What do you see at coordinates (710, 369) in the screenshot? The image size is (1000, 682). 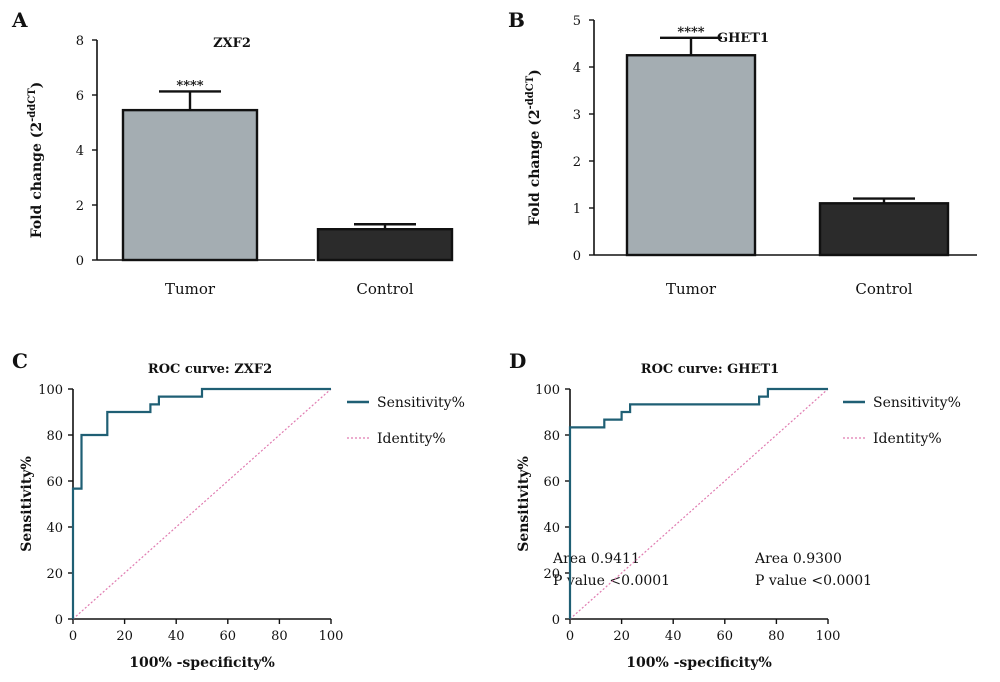 I see `chart-title: ROC curve: GHET1` at bounding box center [710, 369].